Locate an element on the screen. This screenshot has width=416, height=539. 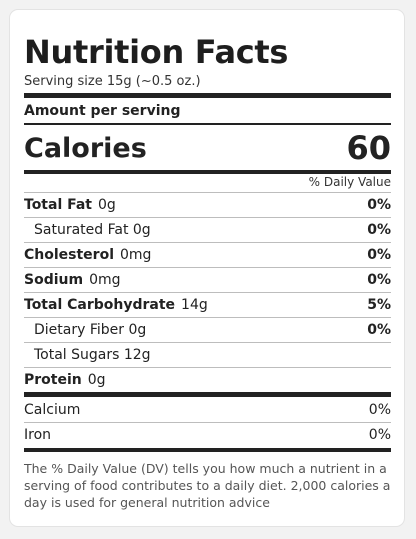
calories-value: 60 is located at coordinates (368, 148).